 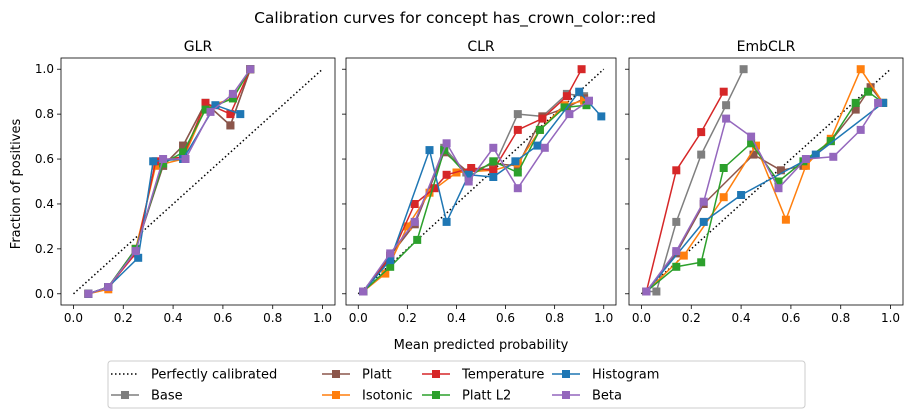 I want to click on x-tick-label: 0.4, so click(x=173, y=318).